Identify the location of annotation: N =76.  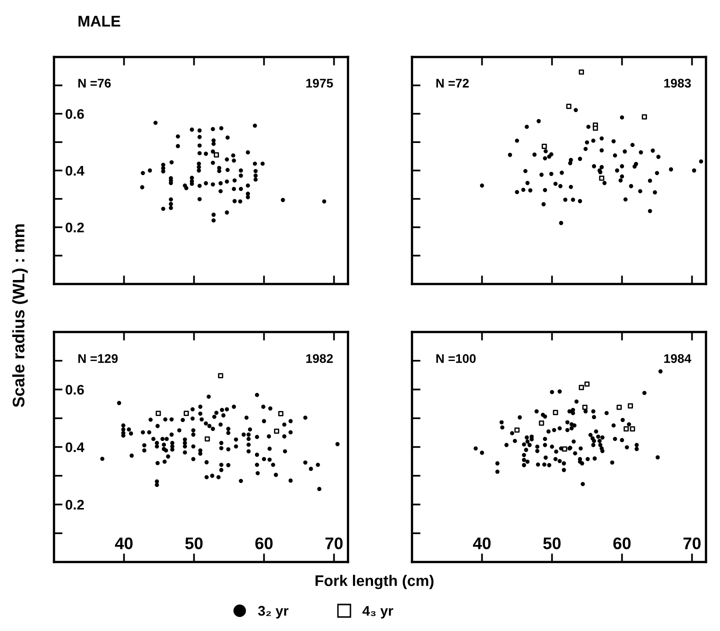
(94, 83).